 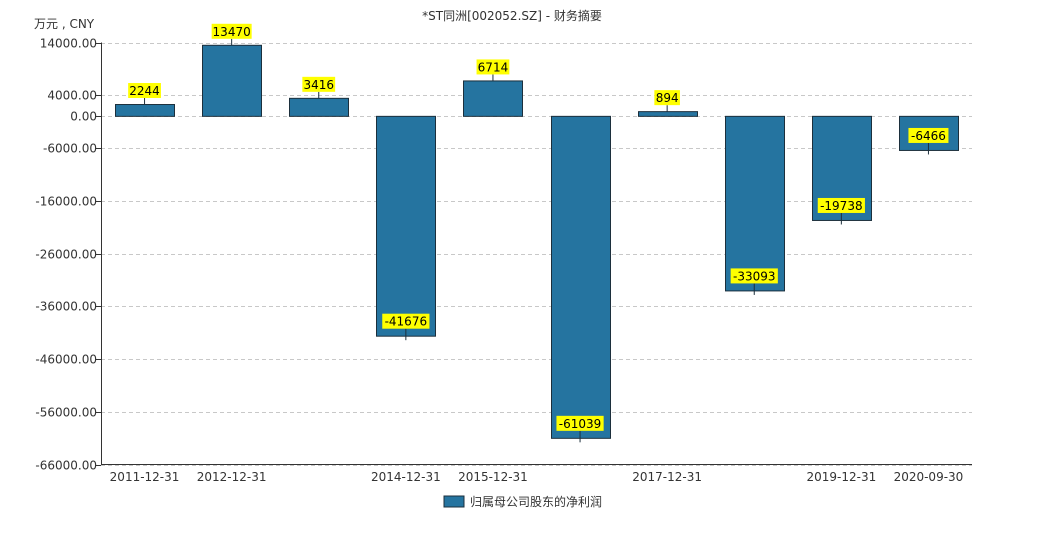 I want to click on y-tick-label: -46000.00, so click(x=66, y=360).